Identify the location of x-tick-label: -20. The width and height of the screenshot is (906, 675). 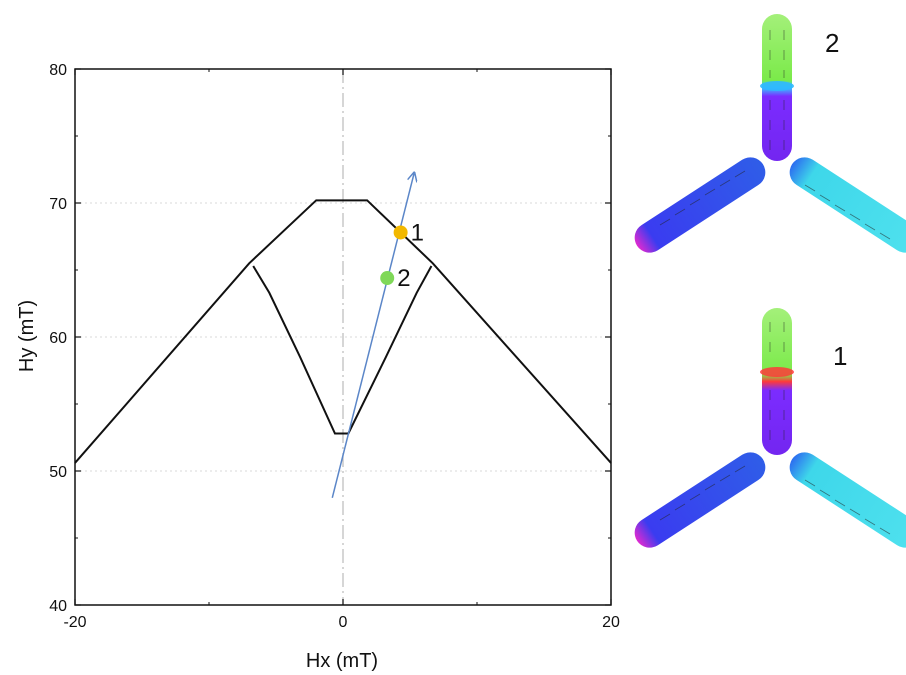
(74, 622).